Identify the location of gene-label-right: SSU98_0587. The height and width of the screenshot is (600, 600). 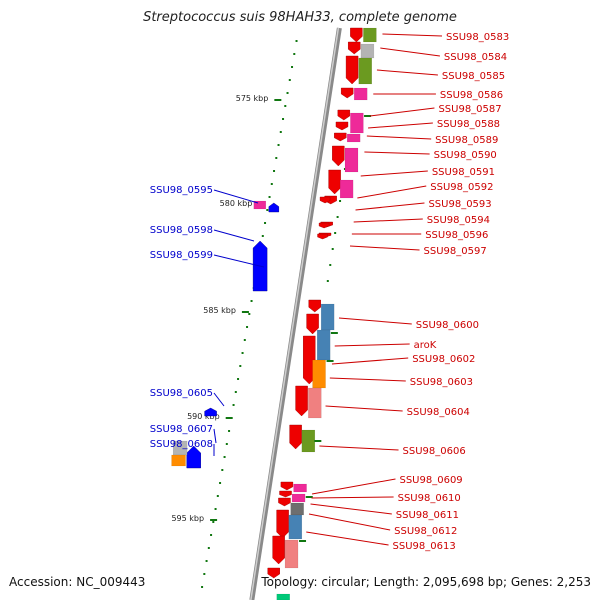
(469, 109).